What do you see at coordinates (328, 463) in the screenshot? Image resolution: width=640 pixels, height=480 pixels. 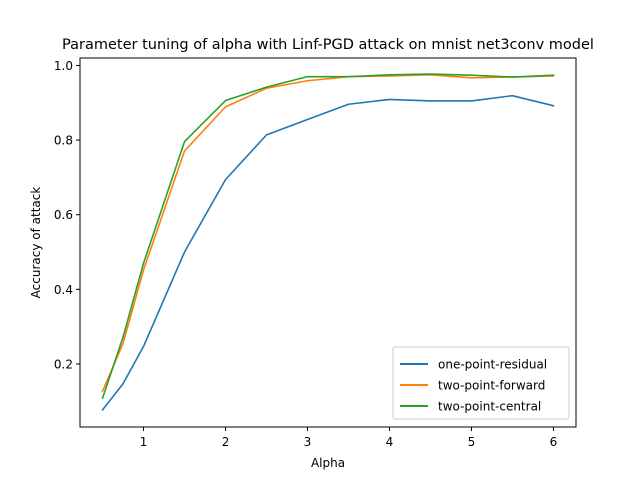 I see `x-axis-title: Alpha` at bounding box center [328, 463].